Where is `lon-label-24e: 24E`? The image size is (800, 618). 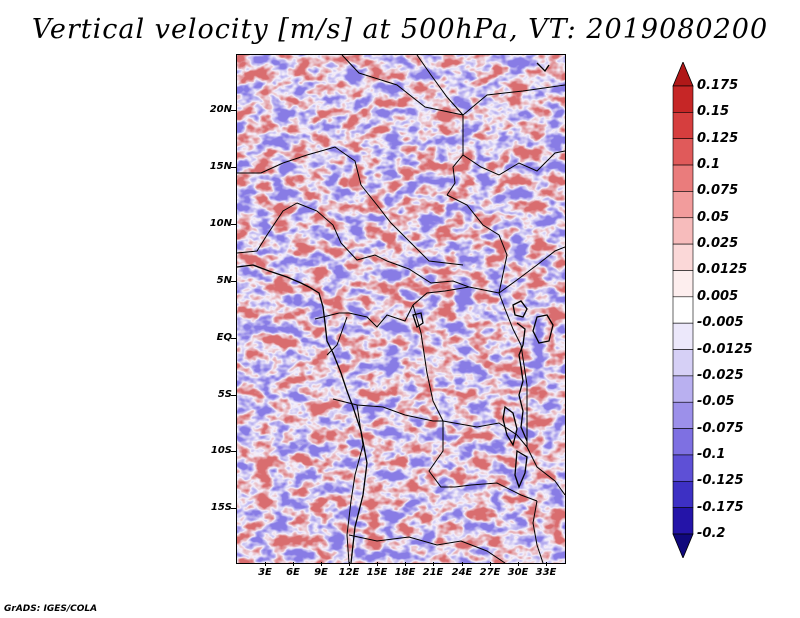
lon-label-24e: 24E is located at coordinates (462, 572).